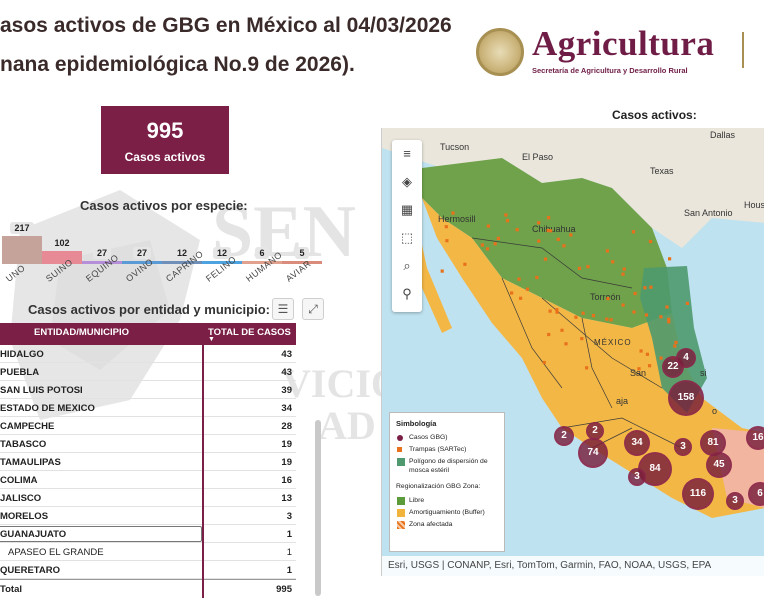  What do you see at coordinates (148, 588) in the screenshot?
I see `table-total-row: Total 995` at bounding box center [148, 588].